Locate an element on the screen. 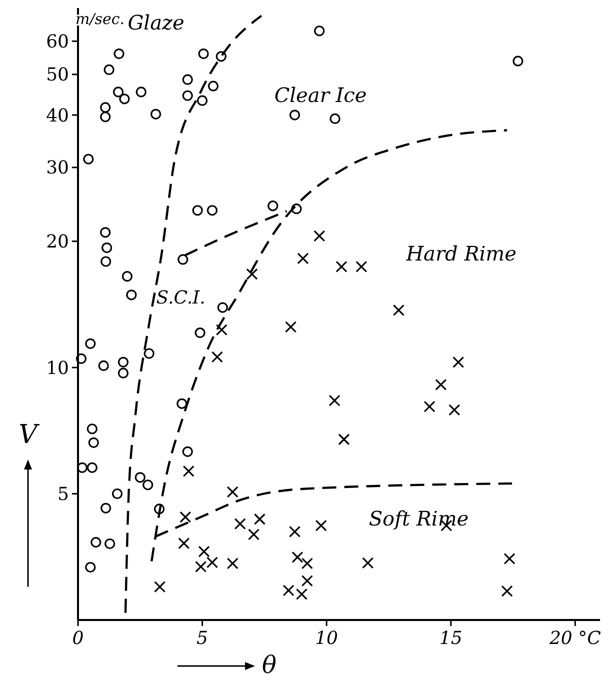 The image size is (612, 682). y-tick-label: 30 is located at coordinates (57, 168).